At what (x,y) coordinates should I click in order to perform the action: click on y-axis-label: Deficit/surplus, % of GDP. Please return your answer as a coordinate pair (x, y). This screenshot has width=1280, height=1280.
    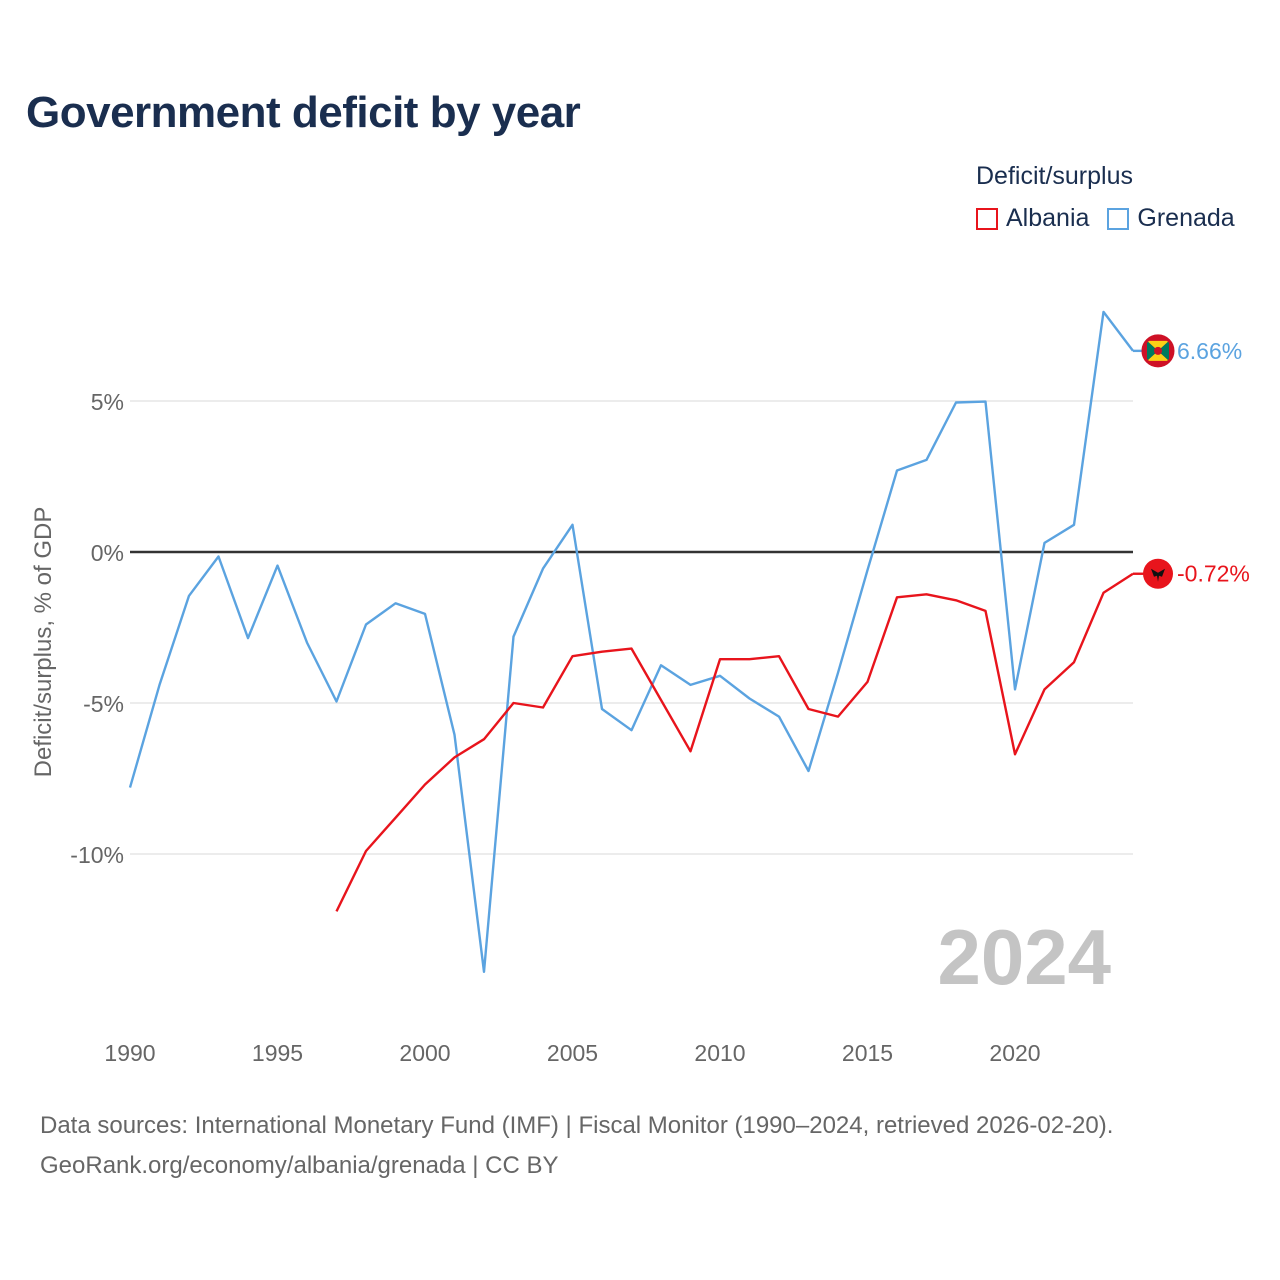
    Looking at the image, I should click on (43, 642).